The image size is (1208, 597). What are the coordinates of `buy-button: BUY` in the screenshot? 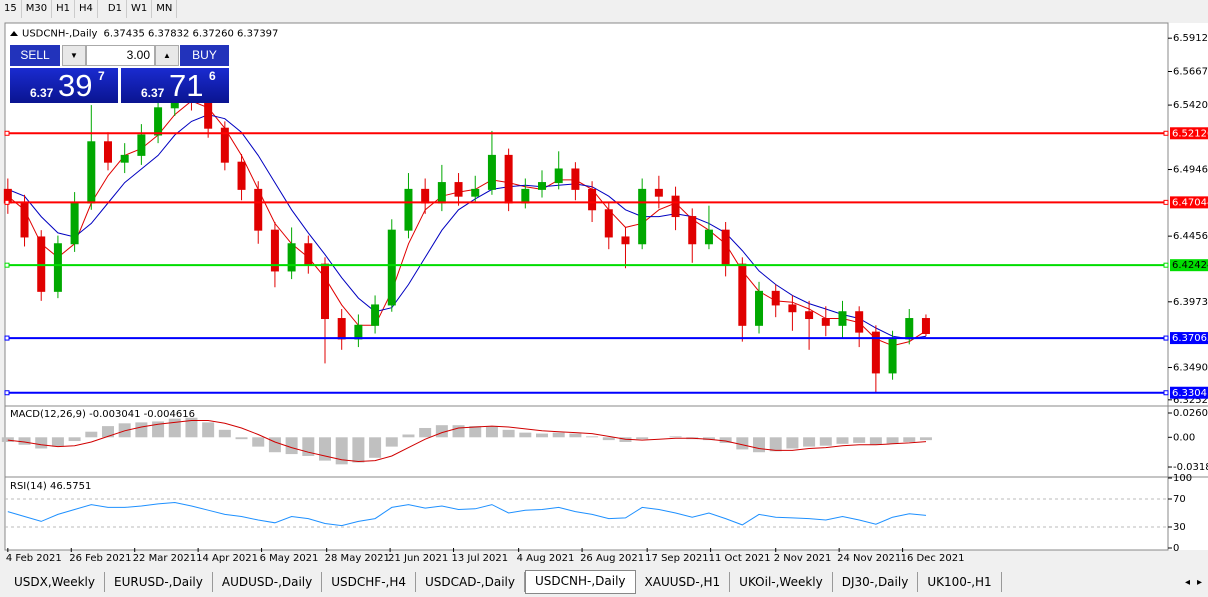 It's located at (204, 55).